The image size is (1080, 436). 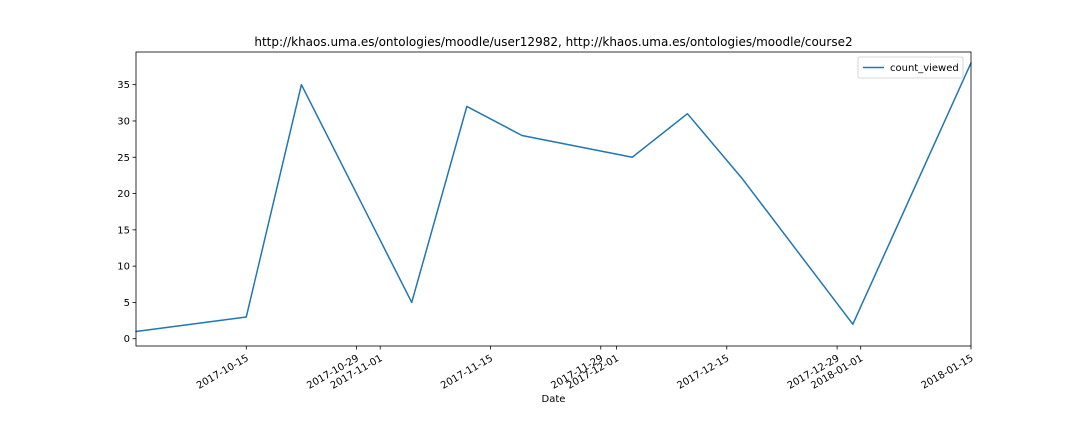 I want to click on x-tick-label: 2018-01-15, so click(x=948, y=372).